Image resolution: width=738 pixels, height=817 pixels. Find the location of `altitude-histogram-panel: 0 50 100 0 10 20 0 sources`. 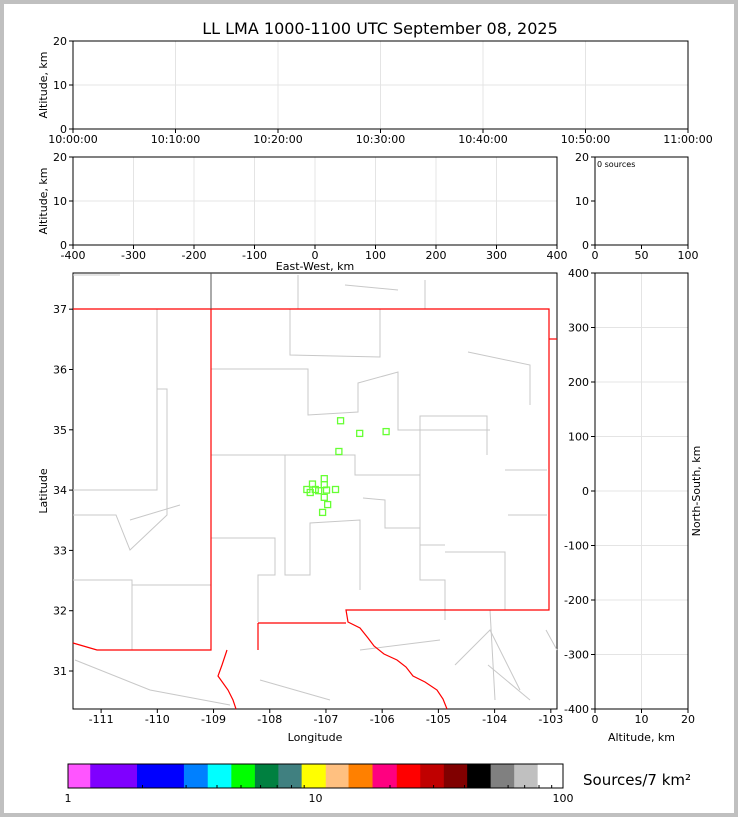

altitude-histogram-panel: 0 50 100 0 10 20 0 sources is located at coordinates (637, 206).